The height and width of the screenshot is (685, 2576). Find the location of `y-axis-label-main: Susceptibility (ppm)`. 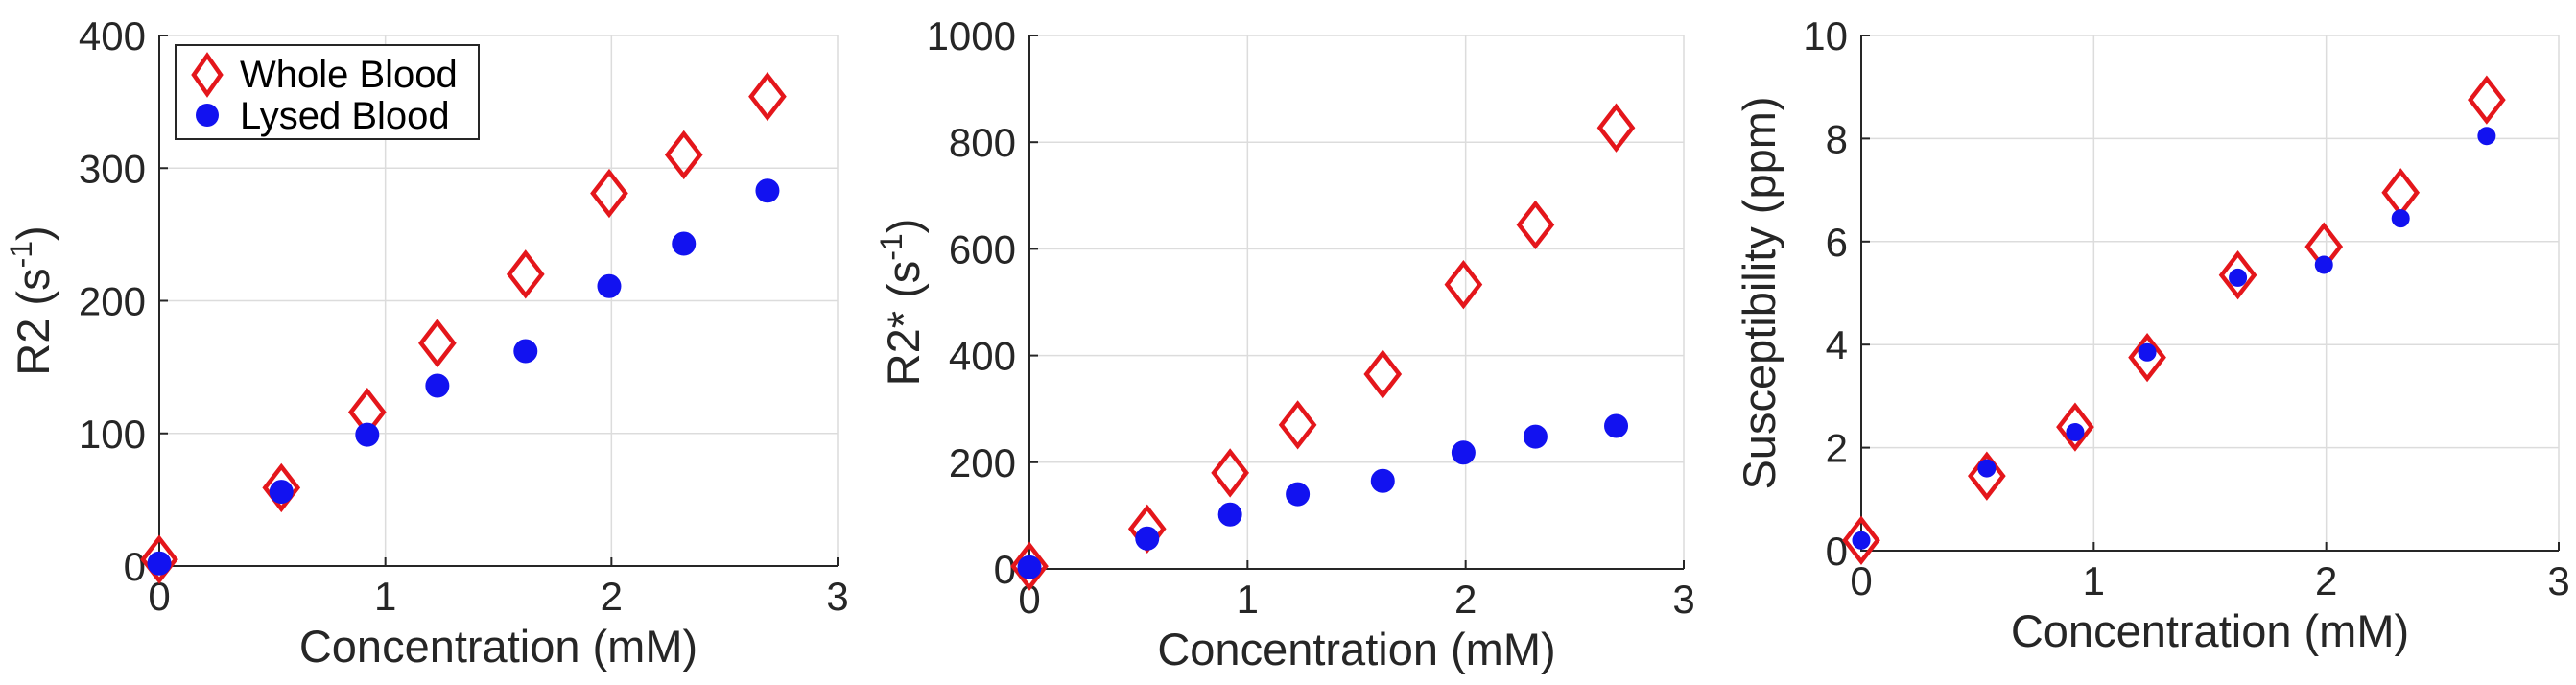

y-axis-label-main: Susceptibility (ppm) is located at coordinates (1759, 293).